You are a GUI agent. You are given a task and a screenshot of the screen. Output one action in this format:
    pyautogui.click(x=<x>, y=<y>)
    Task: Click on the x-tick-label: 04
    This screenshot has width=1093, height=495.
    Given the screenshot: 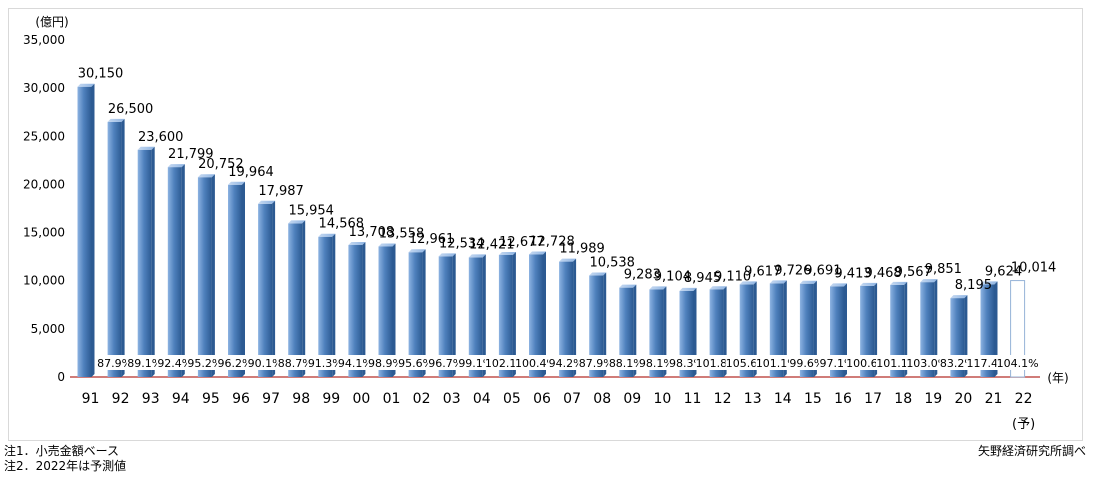 What is the action you would take?
    pyautogui.click(x=482, y=399)
    